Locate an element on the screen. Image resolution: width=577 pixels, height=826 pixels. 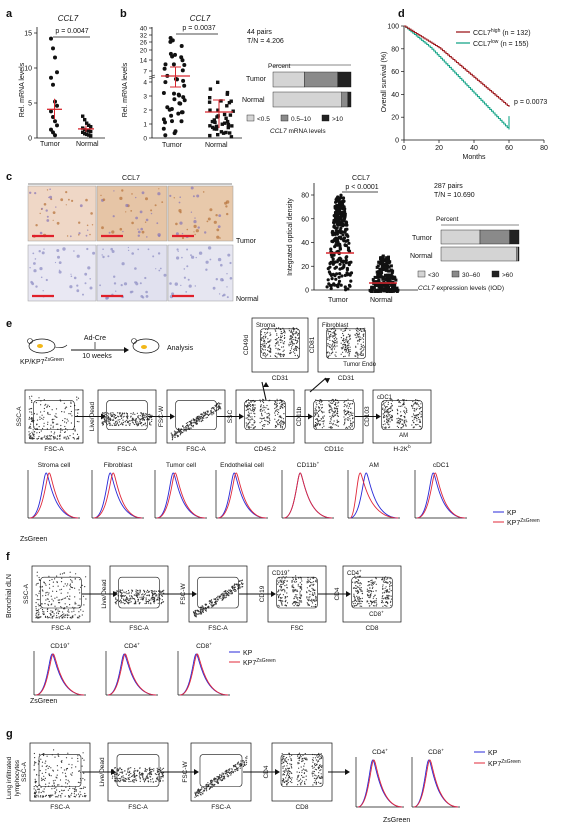
gate-region is located at coordinates (138, 770).